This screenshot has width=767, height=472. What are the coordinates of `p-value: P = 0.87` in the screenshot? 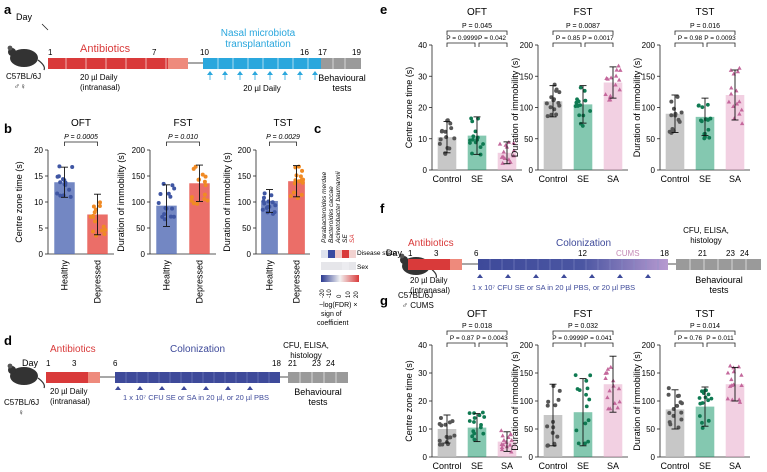 It's located at (462, 338).